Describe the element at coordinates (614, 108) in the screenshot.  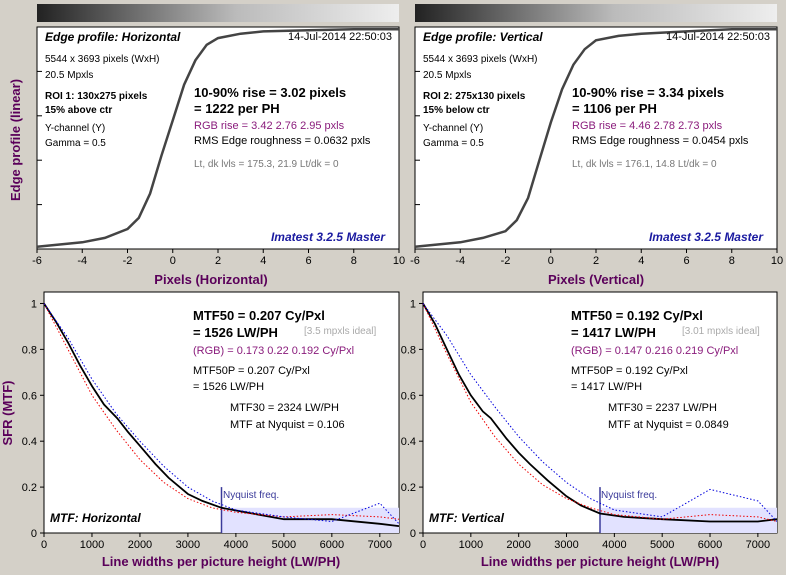
I see `per-ph-value: = 1106 per PH` at that location.